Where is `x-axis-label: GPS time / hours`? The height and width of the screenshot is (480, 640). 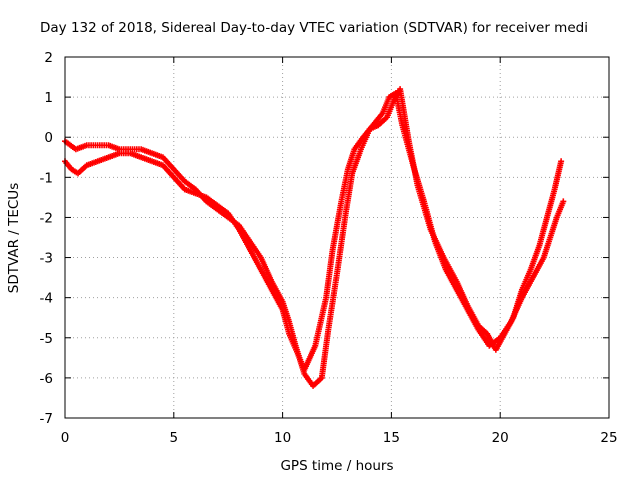
x-axis-label: GPS time / hours is located at coordinates (336, 466).